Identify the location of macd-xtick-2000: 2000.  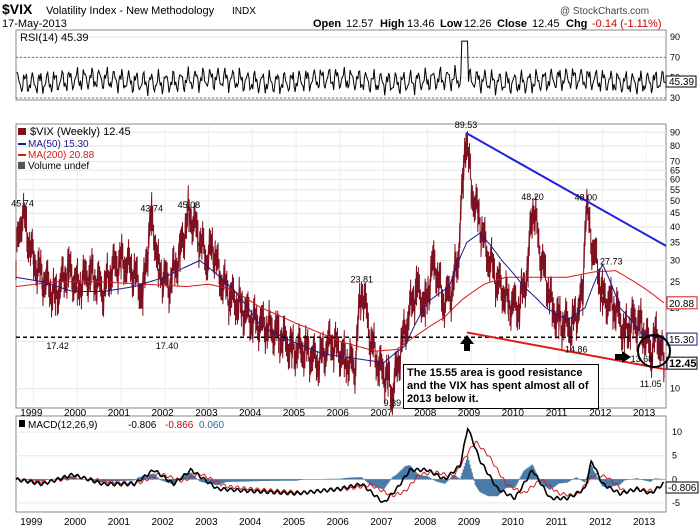
(75, 522).